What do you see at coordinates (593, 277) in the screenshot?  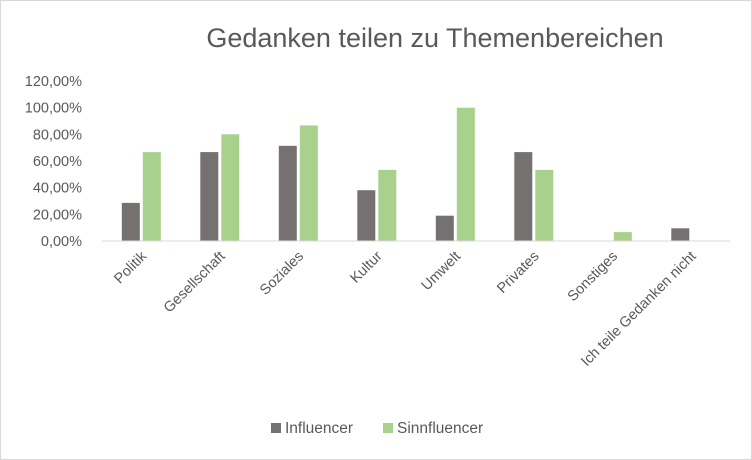 I see `x-category-label: Sonstiges` at bounding box center [593, 277].